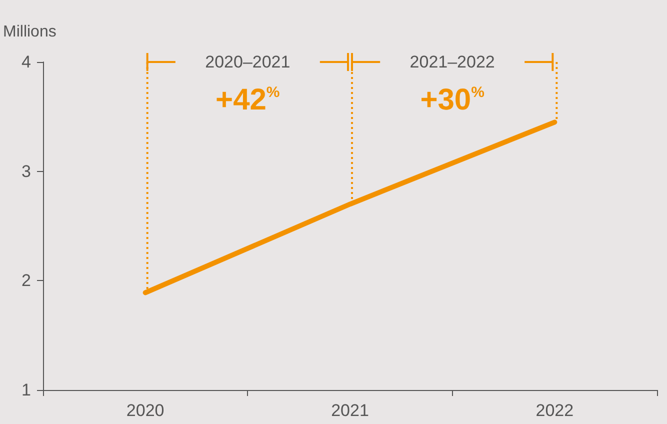 This screenshot has height=424, width=667. Describe the element at coordinates (26, 390) in the screenshot. I see `y-tick-label: 1` at that location.